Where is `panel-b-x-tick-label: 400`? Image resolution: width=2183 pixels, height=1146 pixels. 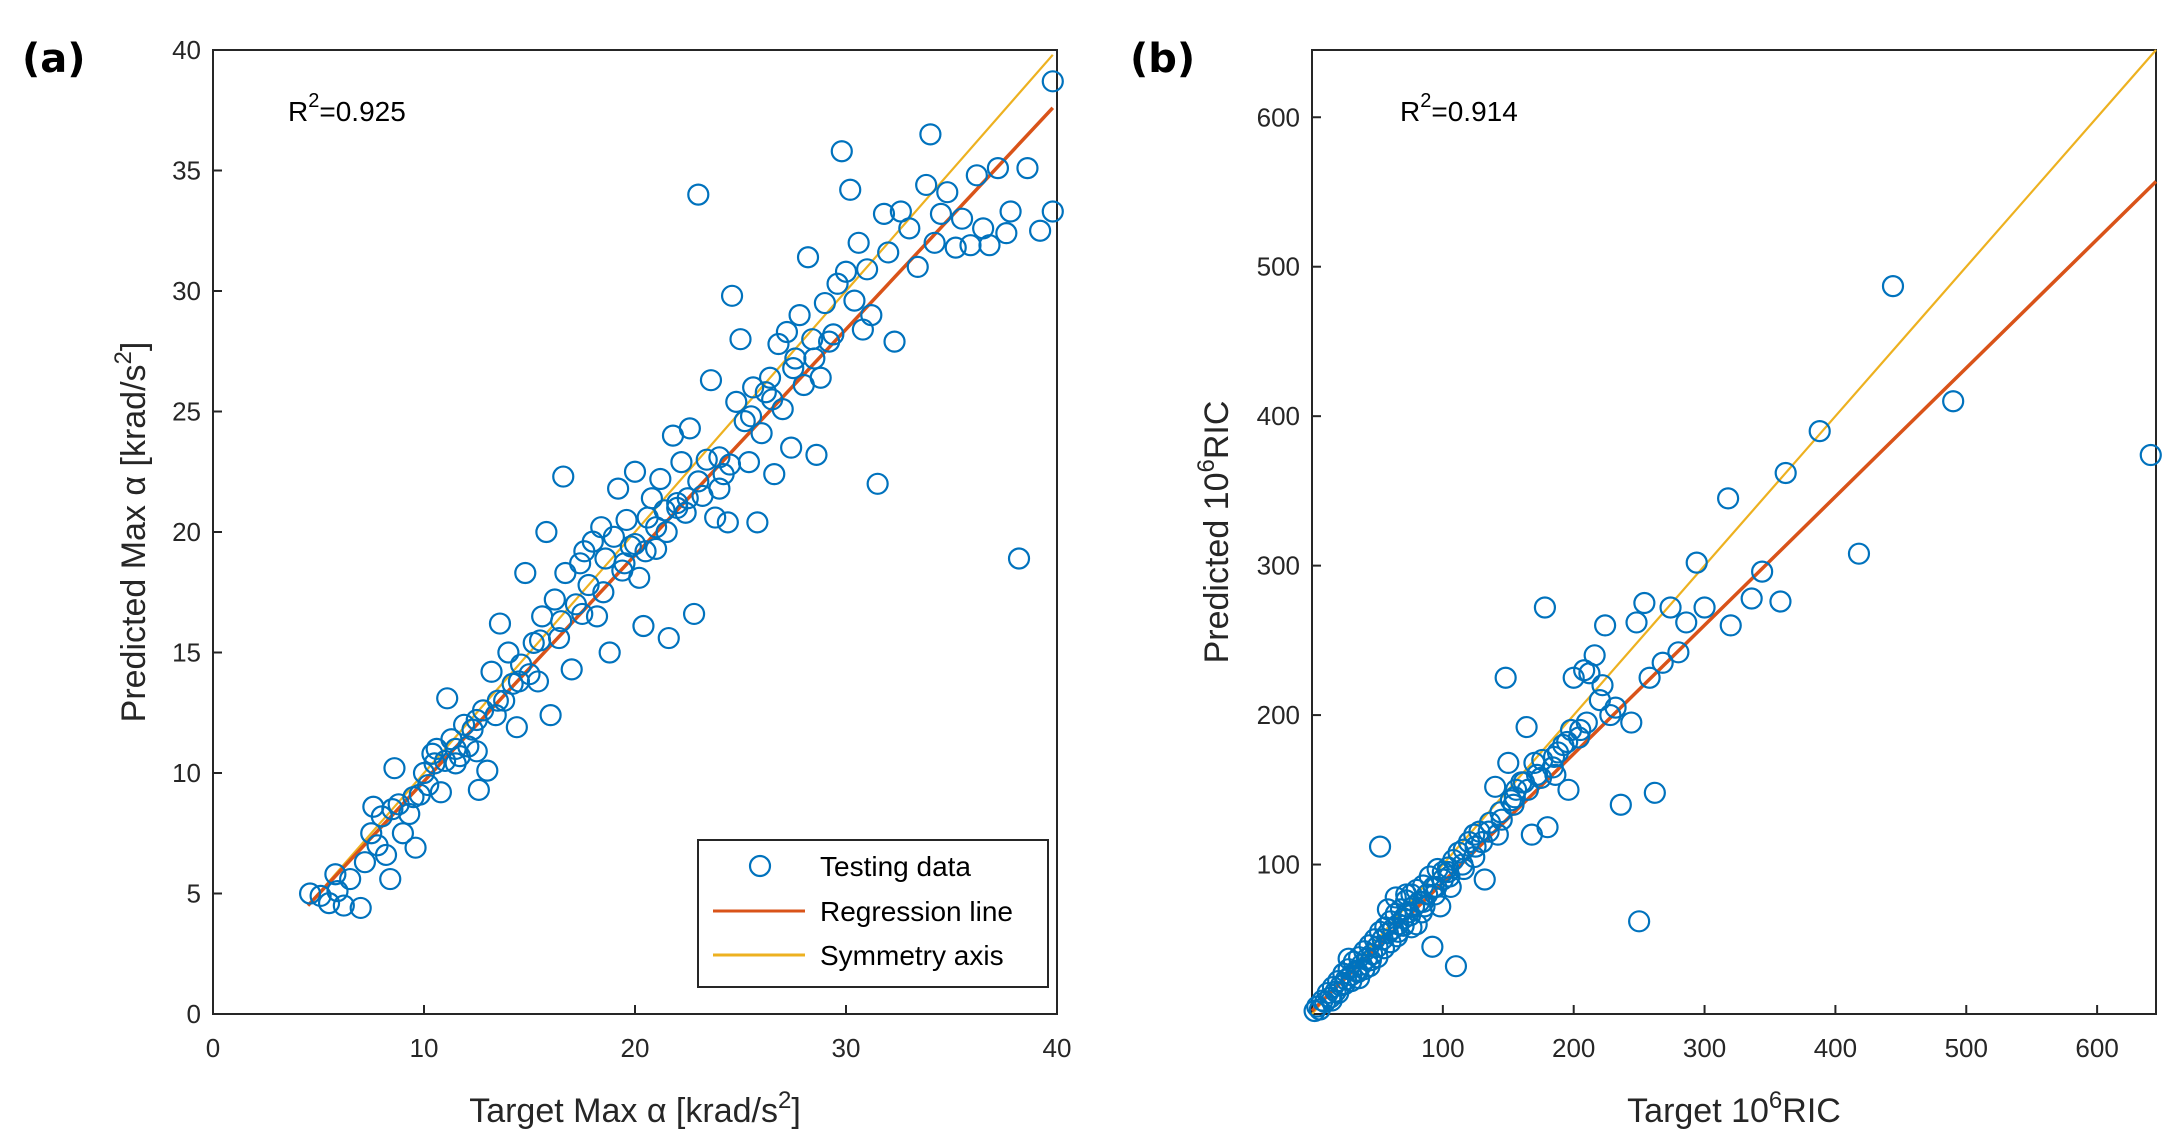 panel-b-x-tick-label: 400 is located at coordinates (1835, 1048).